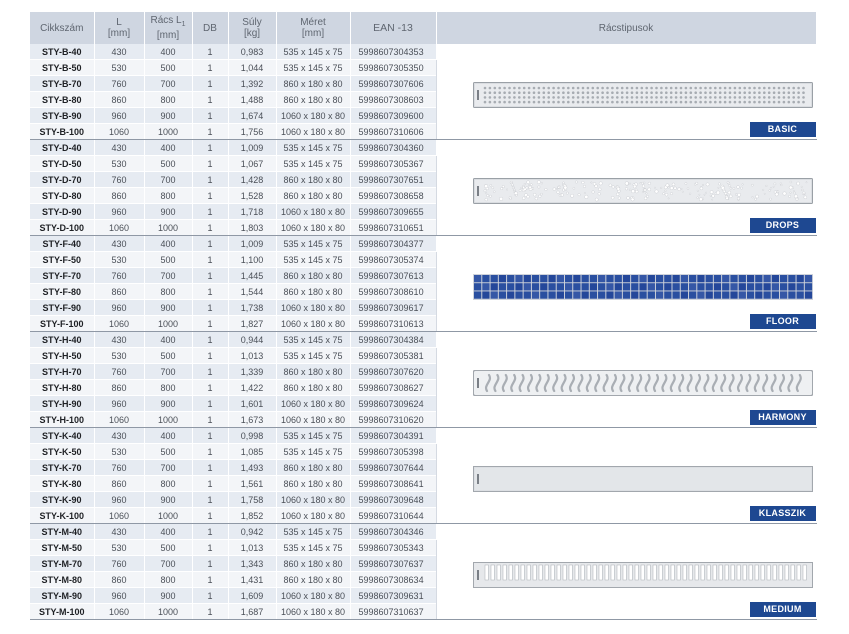  What do you see at coordinates (252, 147) in the screenshot?
I see `cell-suly: 1,009` at bounding box center [252, 147].